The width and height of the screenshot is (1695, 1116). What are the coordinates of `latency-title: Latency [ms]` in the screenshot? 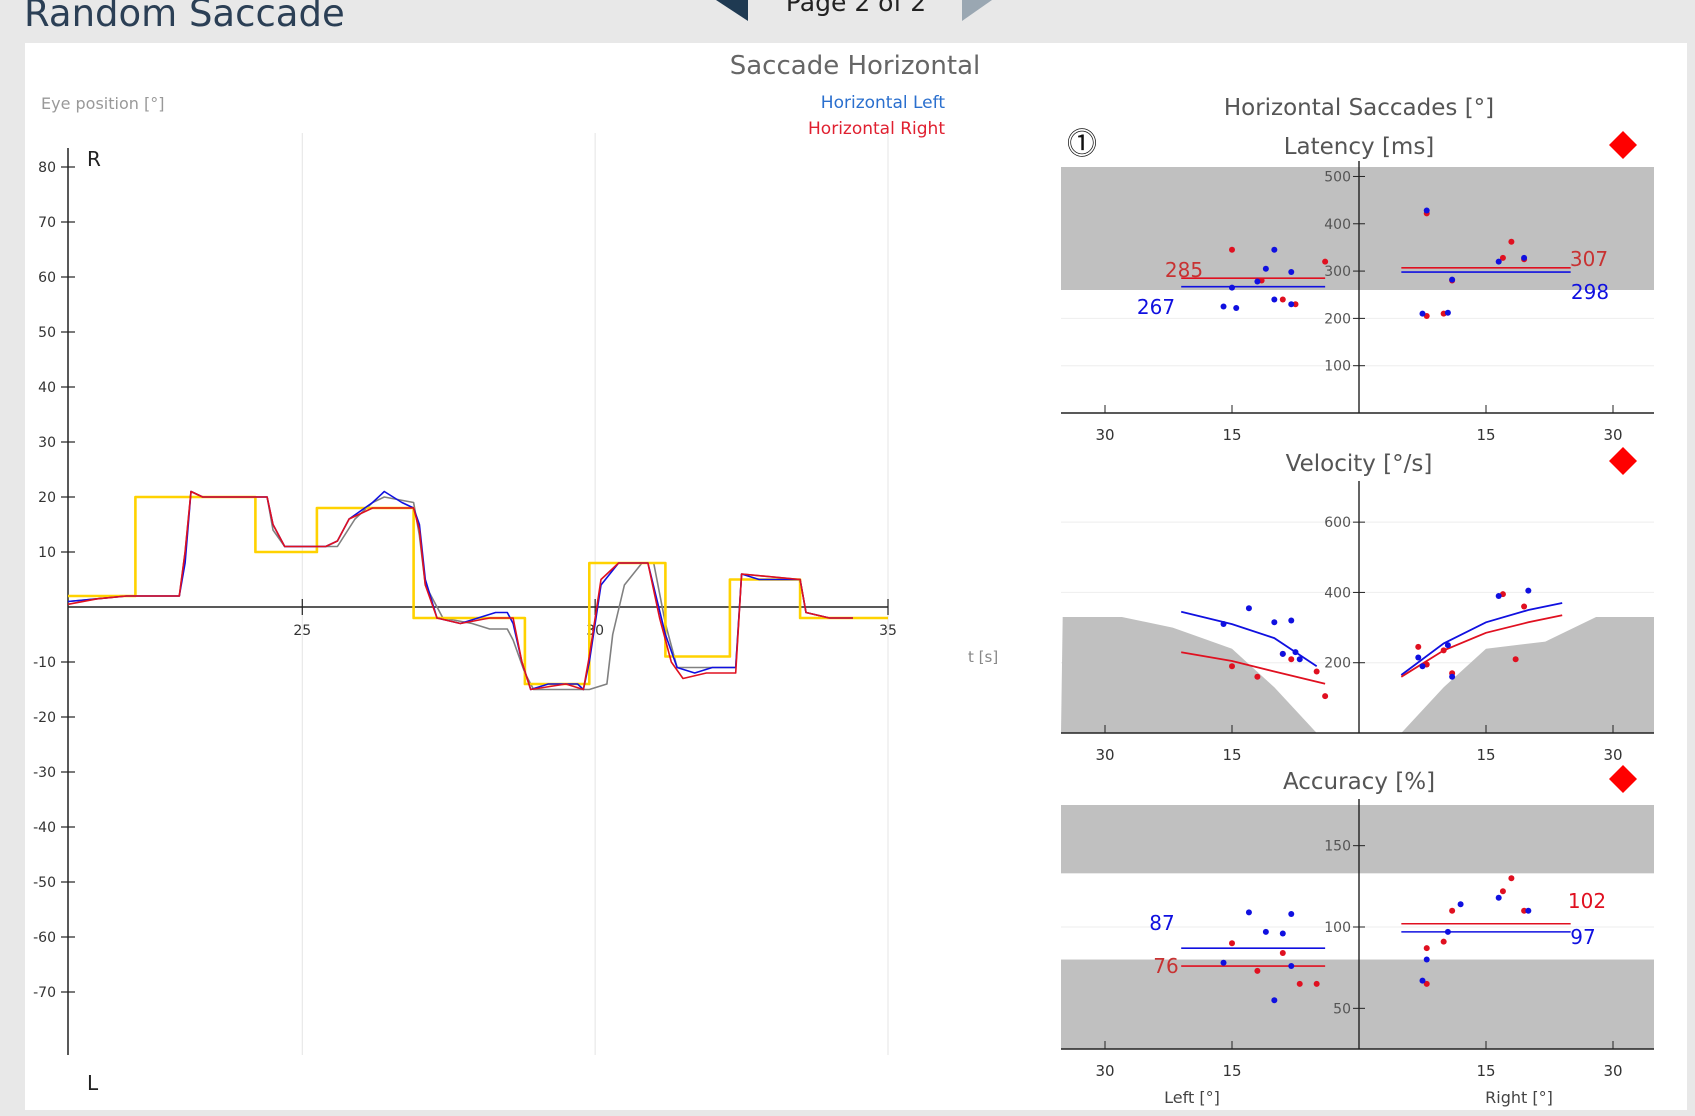 It's located at (1359, 147).